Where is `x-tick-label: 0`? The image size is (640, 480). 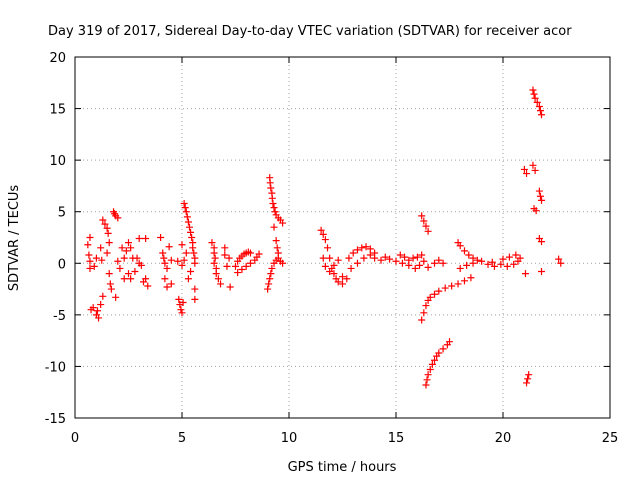
x-tick-label: 0 is located at coordinates (75, 438).